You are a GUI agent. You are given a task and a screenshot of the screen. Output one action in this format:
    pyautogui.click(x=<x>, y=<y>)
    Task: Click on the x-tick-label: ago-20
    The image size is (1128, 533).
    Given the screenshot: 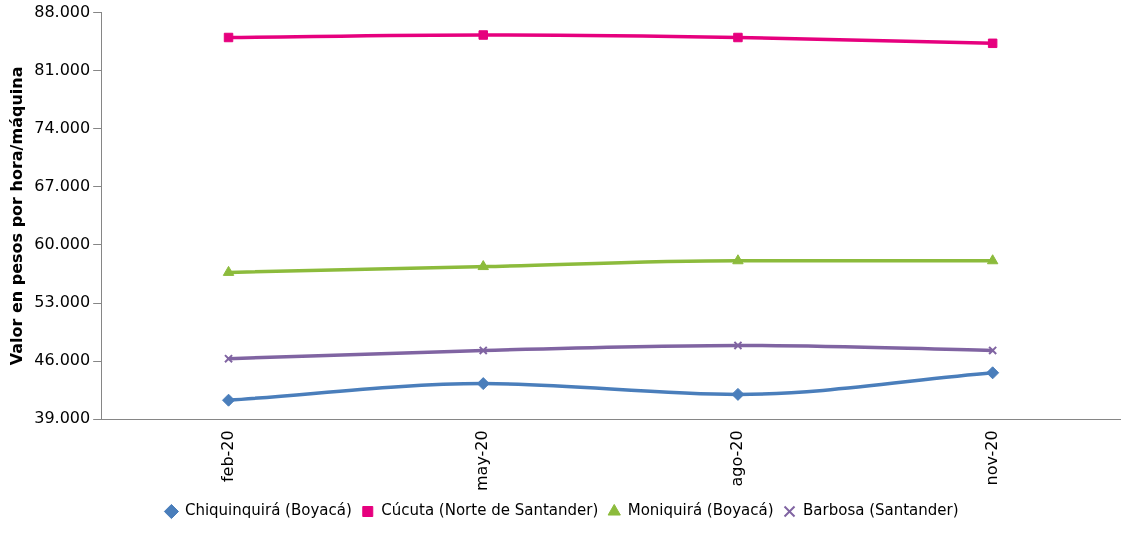 What is the action you would take?
    pyautogui.click(x=737, y=458)
    